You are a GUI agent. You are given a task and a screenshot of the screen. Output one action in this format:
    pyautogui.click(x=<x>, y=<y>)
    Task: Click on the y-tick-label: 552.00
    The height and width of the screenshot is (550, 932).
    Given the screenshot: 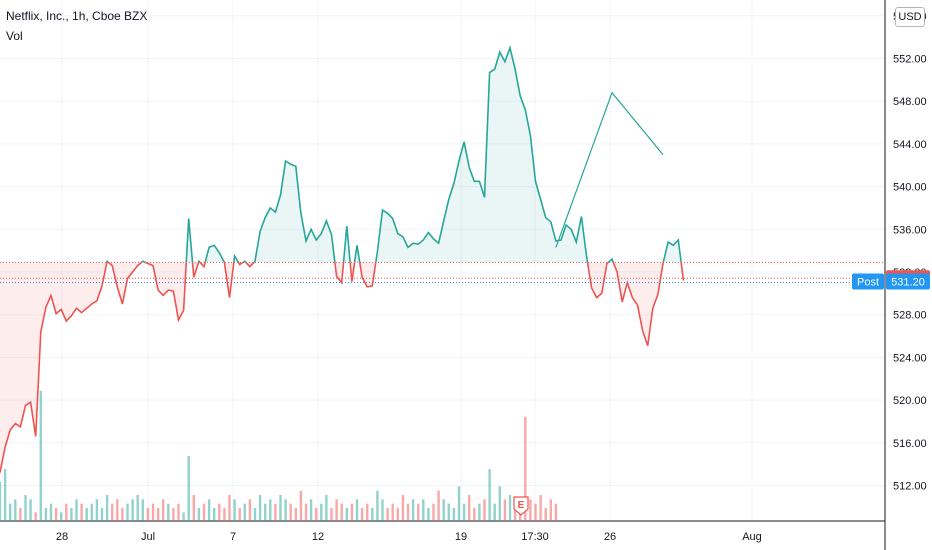 What is the action you would take?
    pyautogui.click(x=910, y=60)
    